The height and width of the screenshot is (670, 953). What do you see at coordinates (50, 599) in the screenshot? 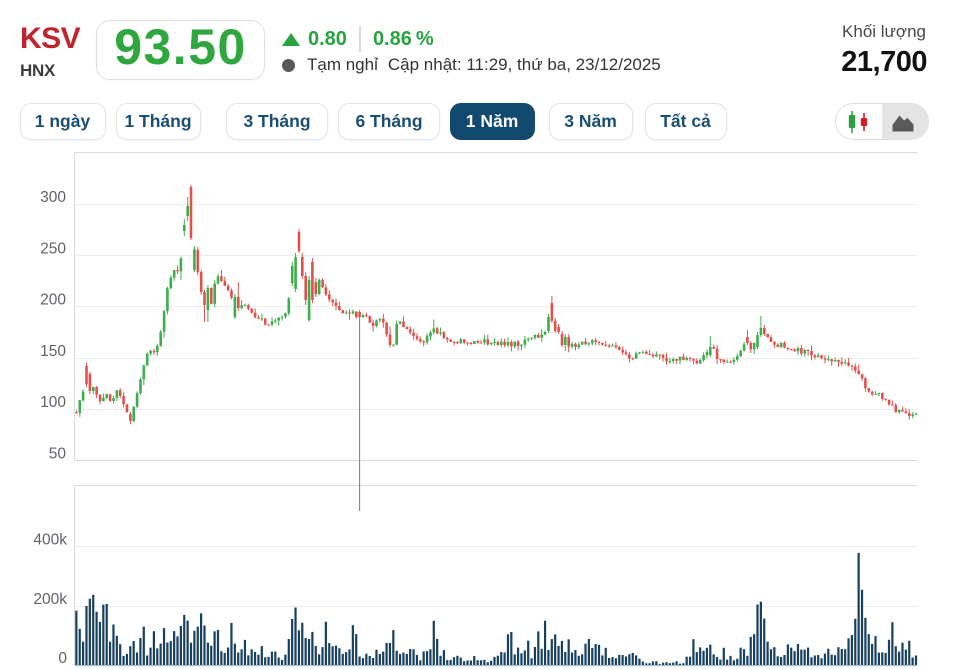
I see `svg-text: 200k` at bounding box center [50, 599].